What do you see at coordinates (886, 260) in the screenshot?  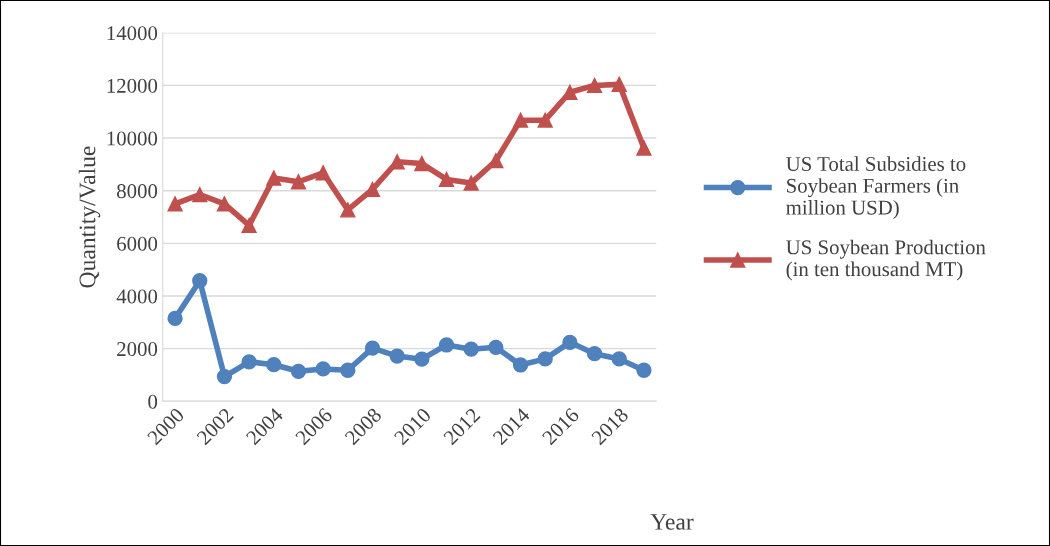 I see `legend-label: US Soybean Production (in ten thousand MT)` at bounding box center [886, 260].